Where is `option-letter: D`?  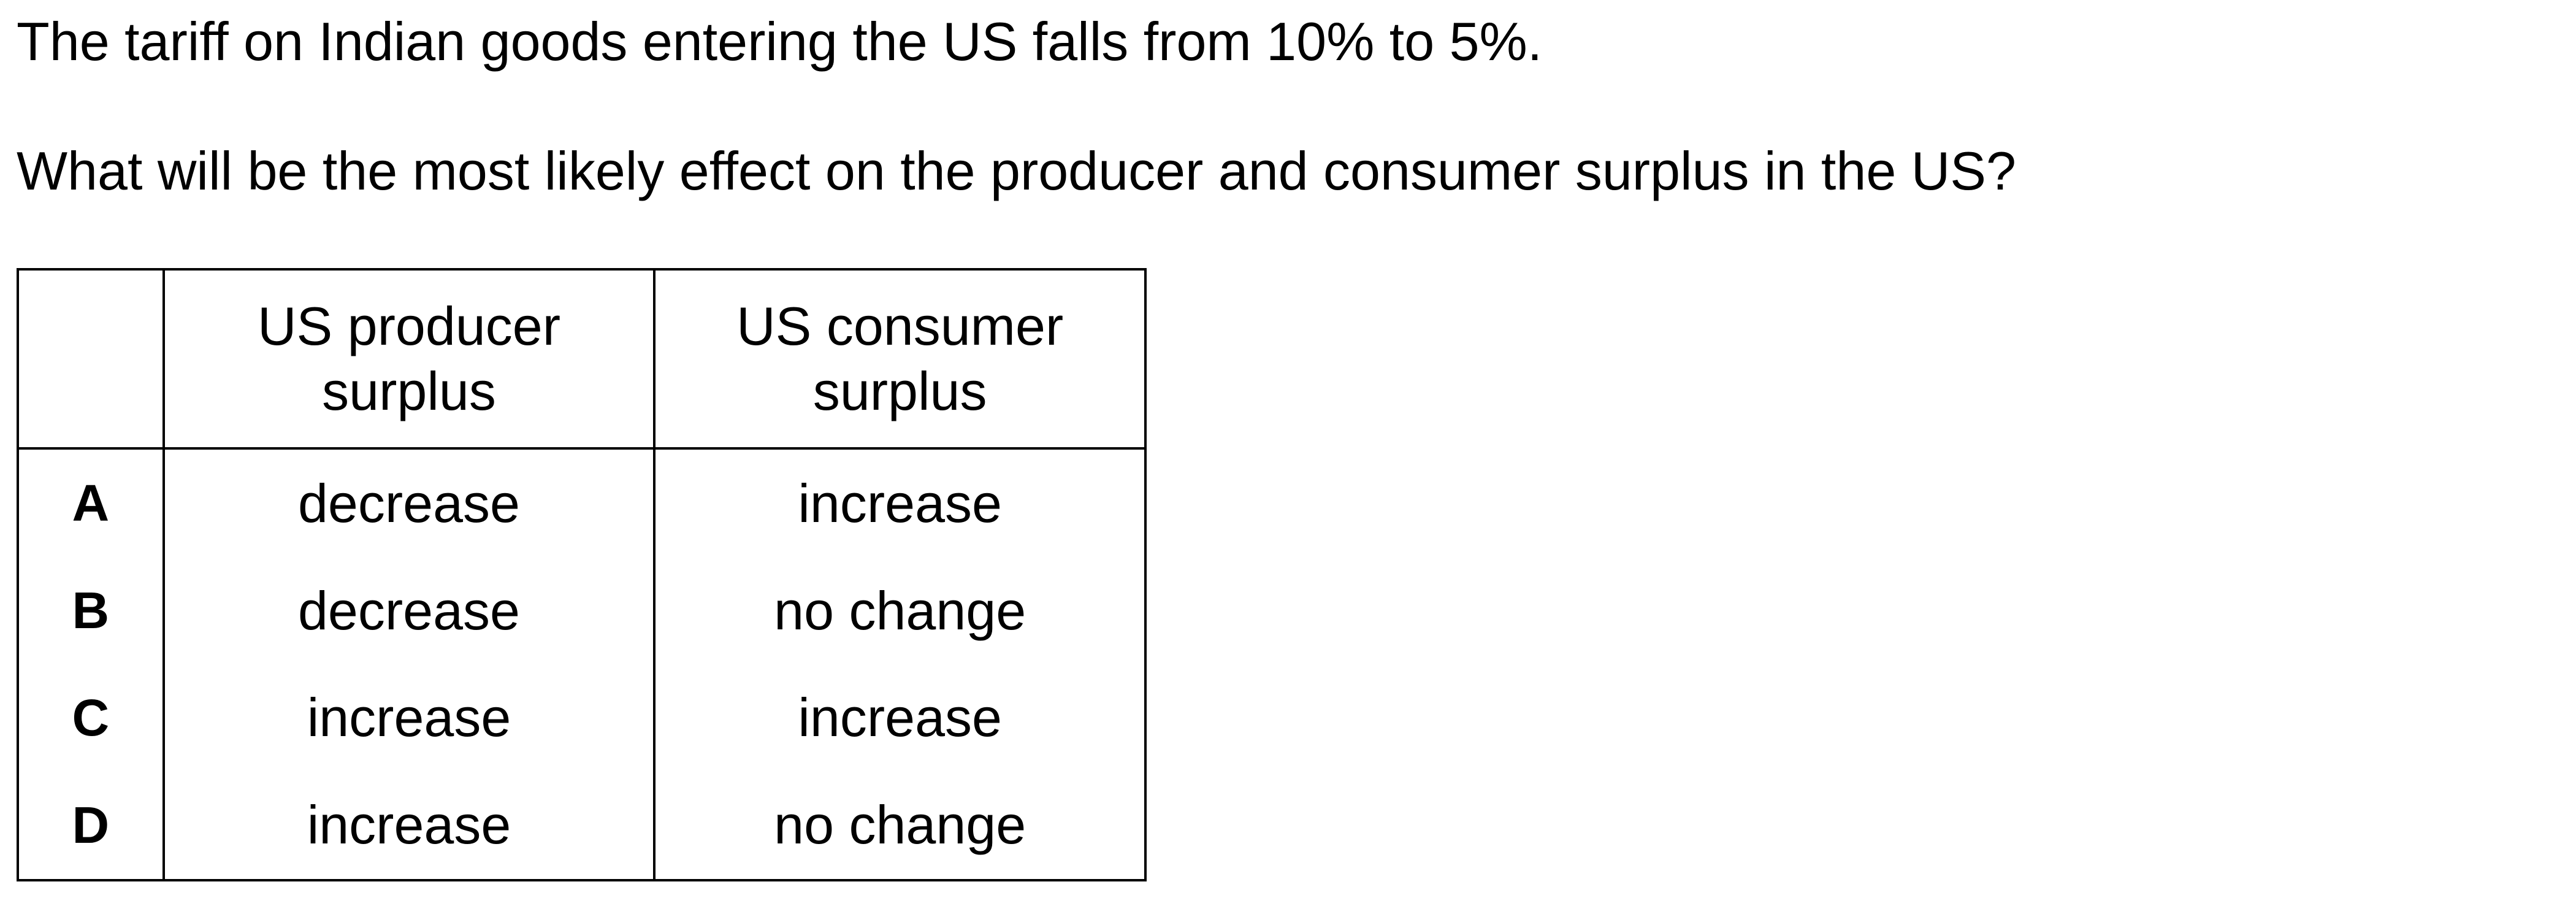
option-letter: D is located at coordinates (91, 825).